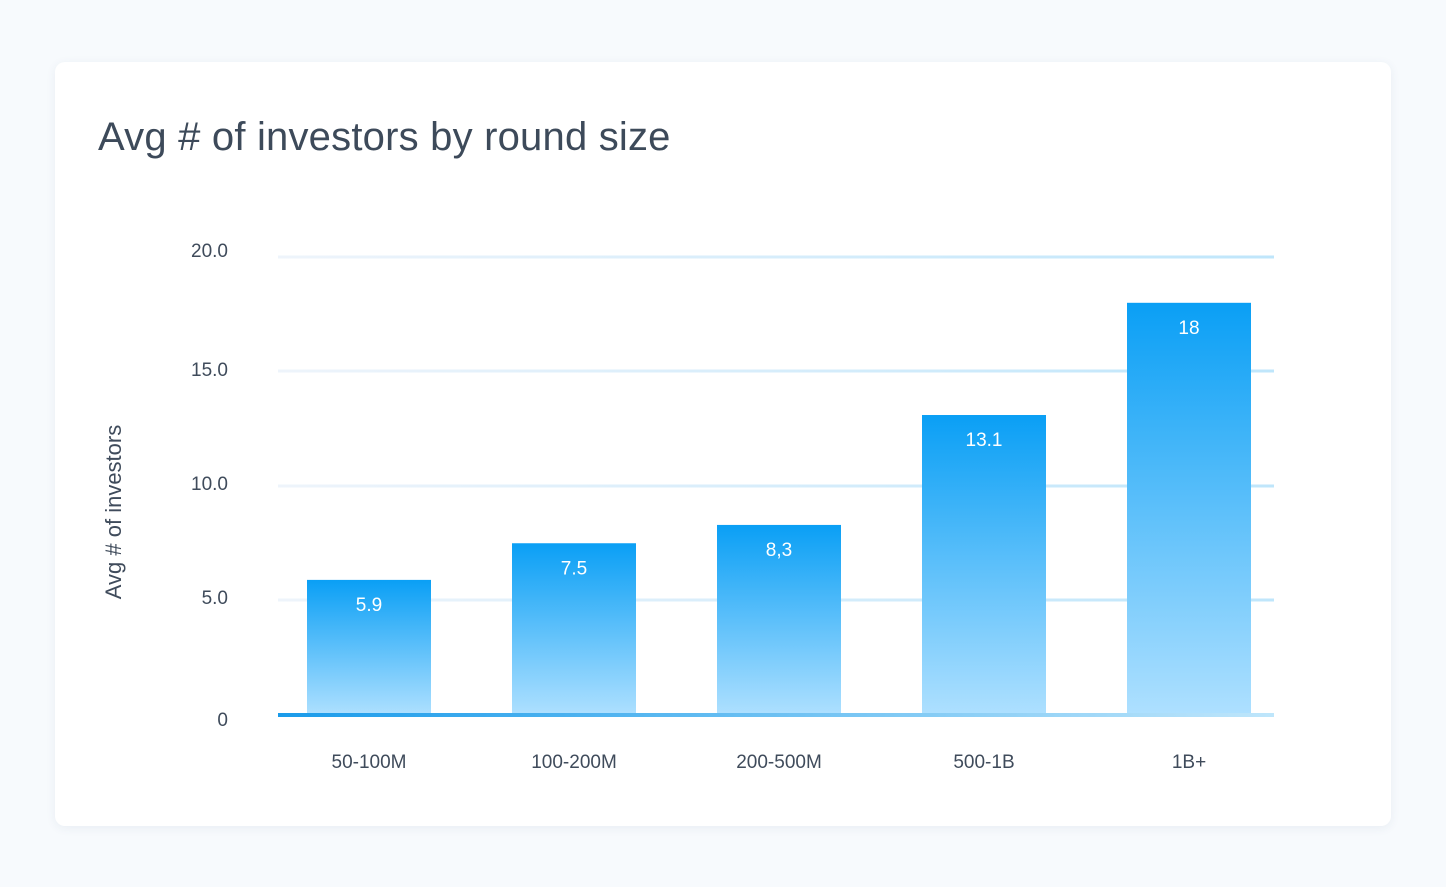  I want to click on x-tick-label: 1B+, so click(1189, 762).